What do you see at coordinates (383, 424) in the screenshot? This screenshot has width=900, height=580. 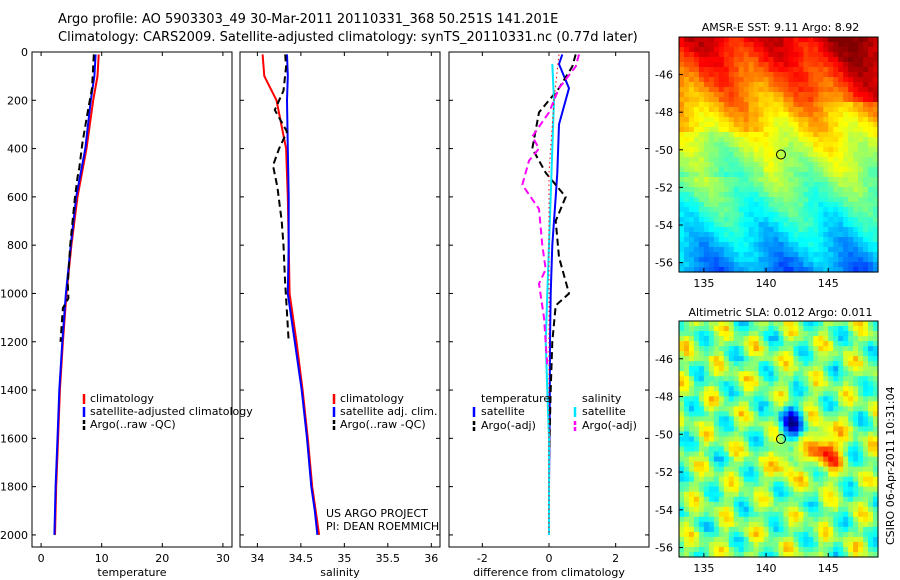 I see `legend-label: Argo(..raw -QC)` at bounding box center [383, 424].